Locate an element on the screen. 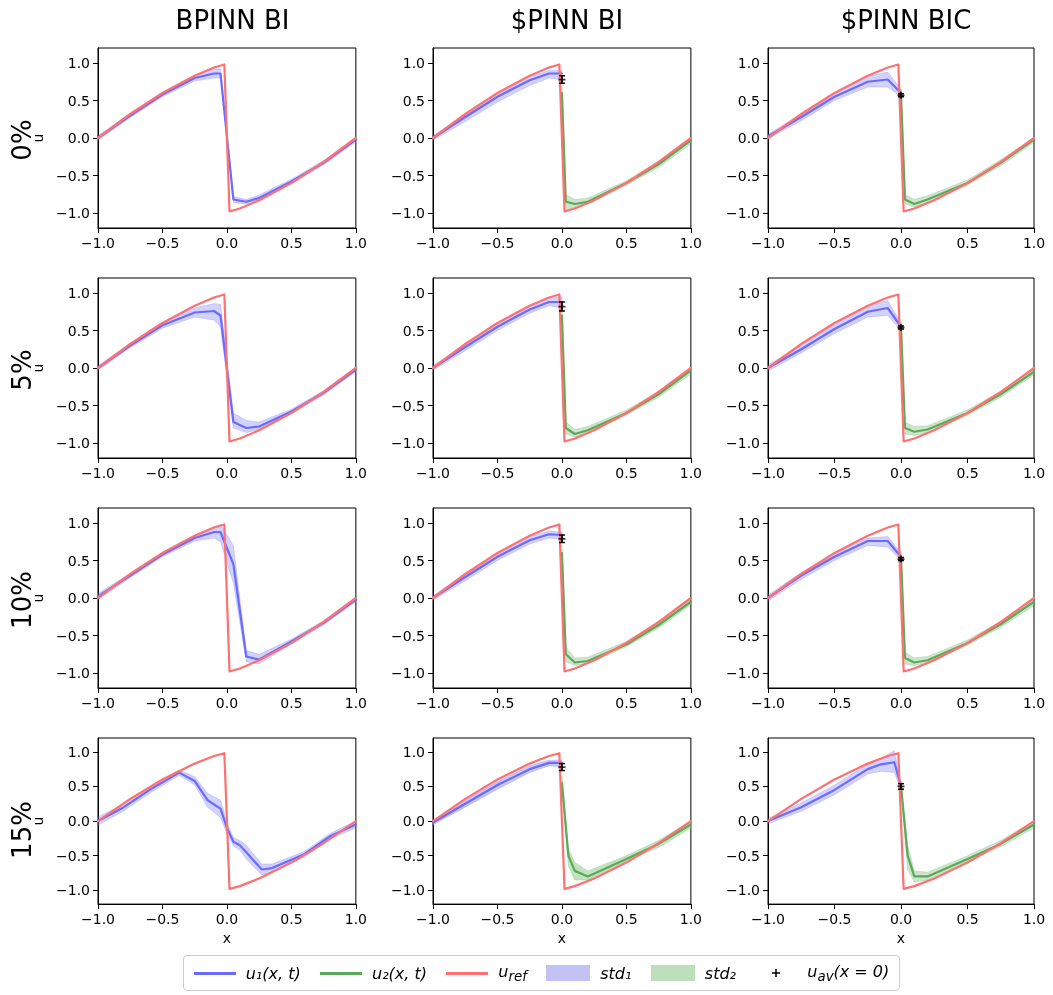 Image resolution: width=1053 pixels, height=995 pixels. legend-label: u$_{ref}$ is located at coordinates (512, 973).